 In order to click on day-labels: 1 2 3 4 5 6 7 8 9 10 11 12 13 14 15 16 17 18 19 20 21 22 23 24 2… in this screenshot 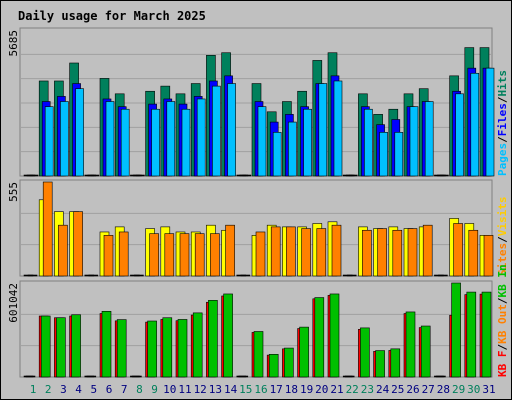, I will do `click(263, 389)`.